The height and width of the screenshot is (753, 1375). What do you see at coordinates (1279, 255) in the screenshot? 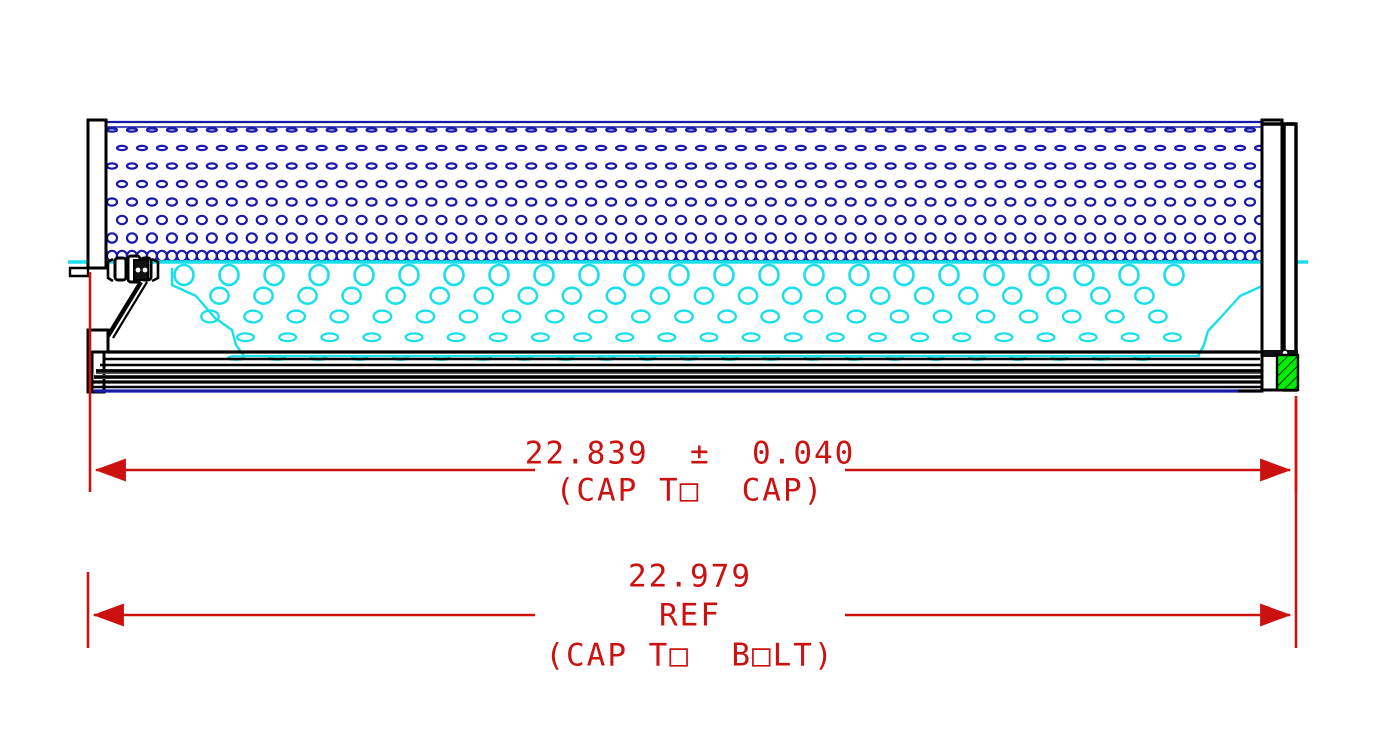
I see `right-end-cap` at bounding box center [1279, 255].